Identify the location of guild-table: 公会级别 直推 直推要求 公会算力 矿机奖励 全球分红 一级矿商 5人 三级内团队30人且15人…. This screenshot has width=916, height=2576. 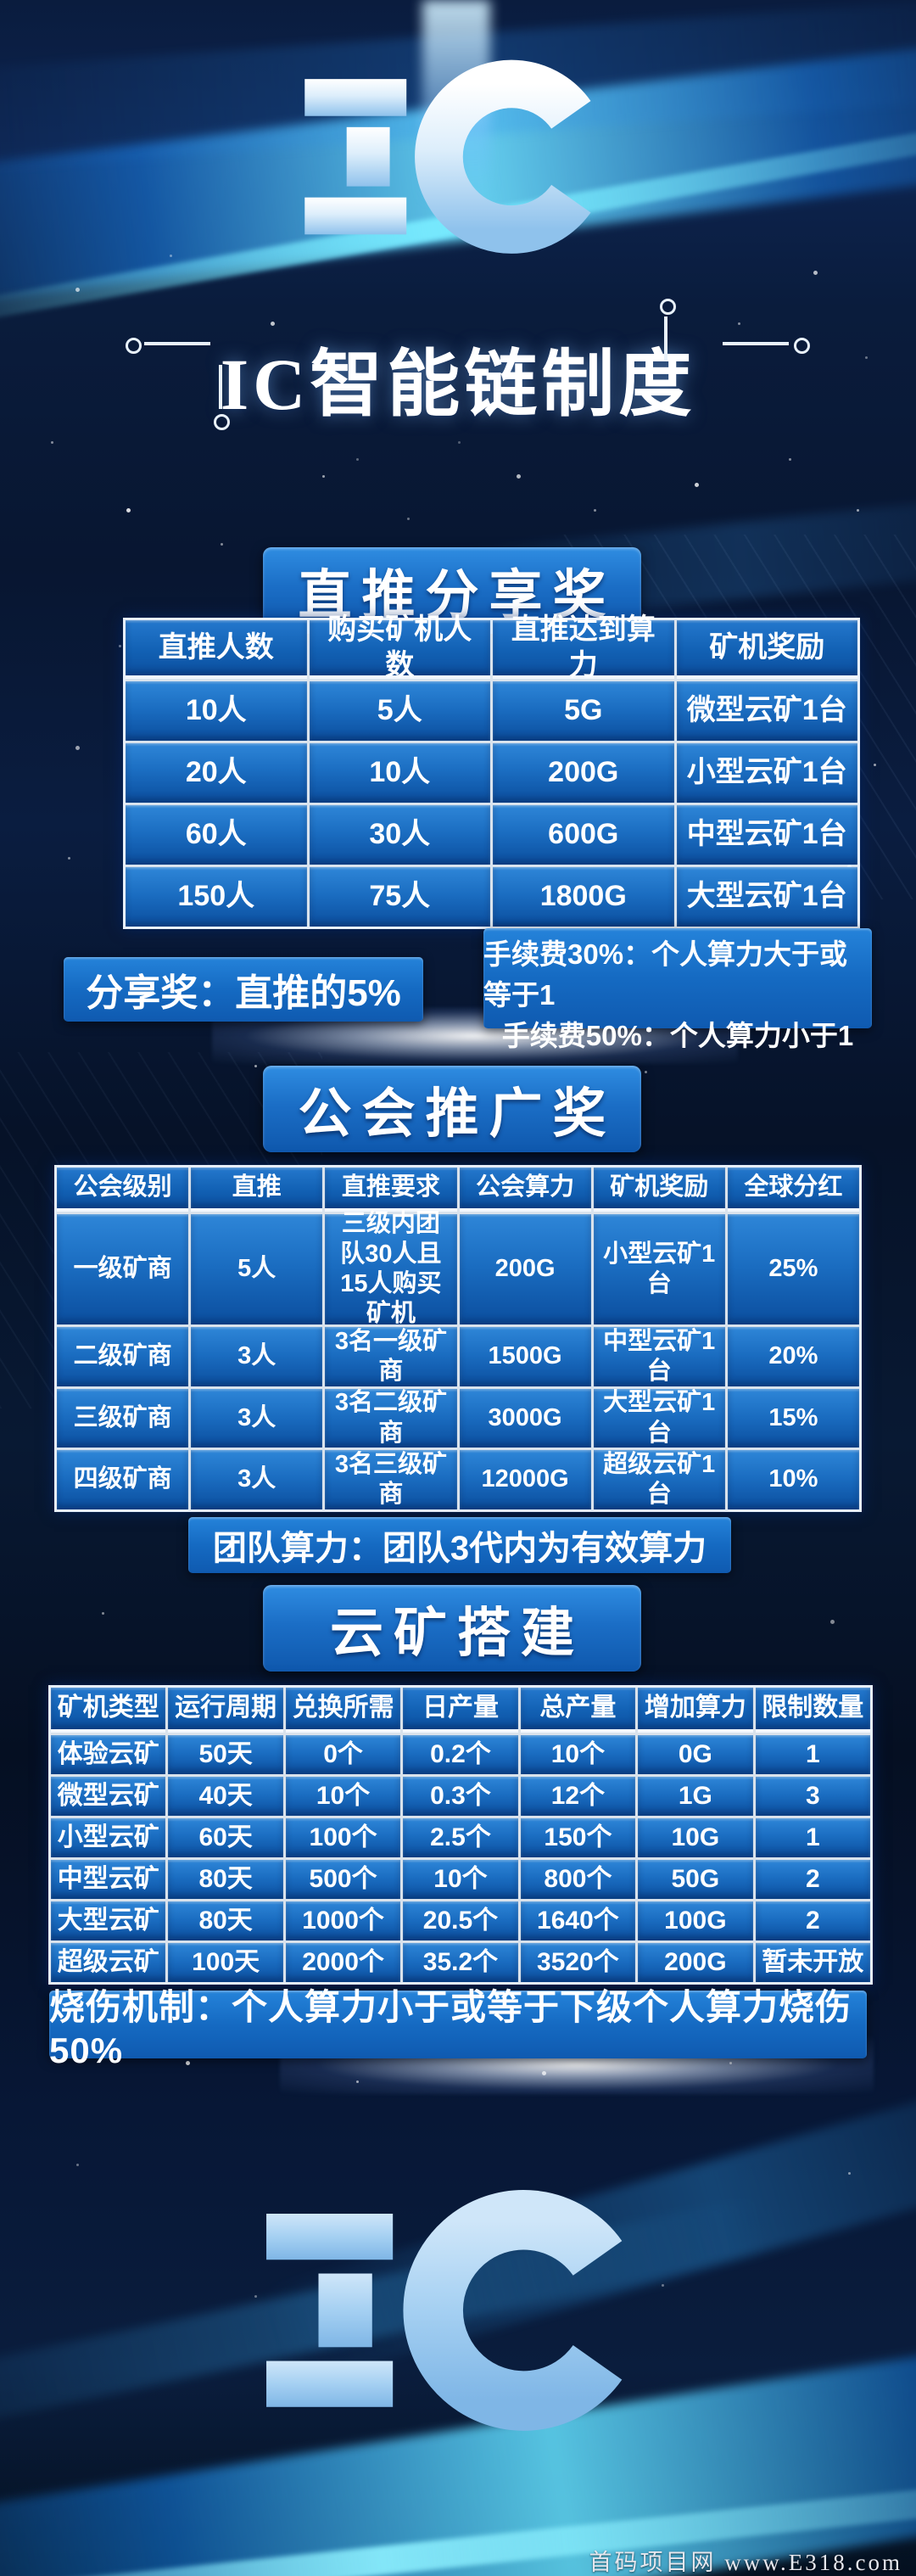
(458, 1338).